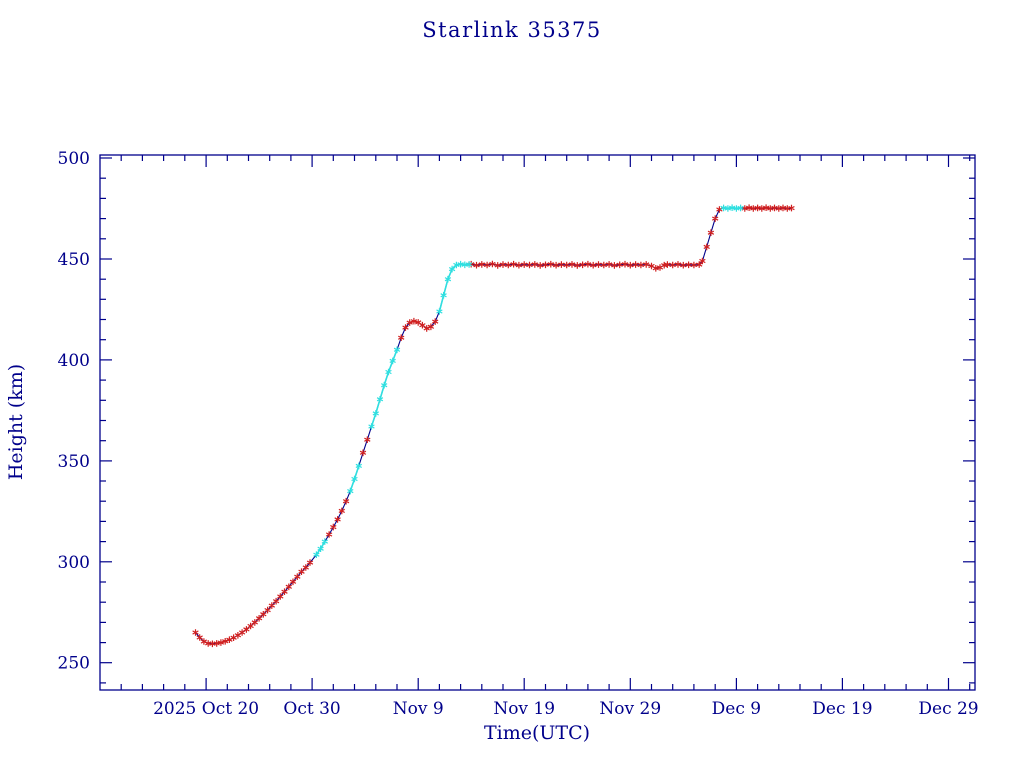  I want to click on x-tick-label: Nov 19, so click(524, 709).